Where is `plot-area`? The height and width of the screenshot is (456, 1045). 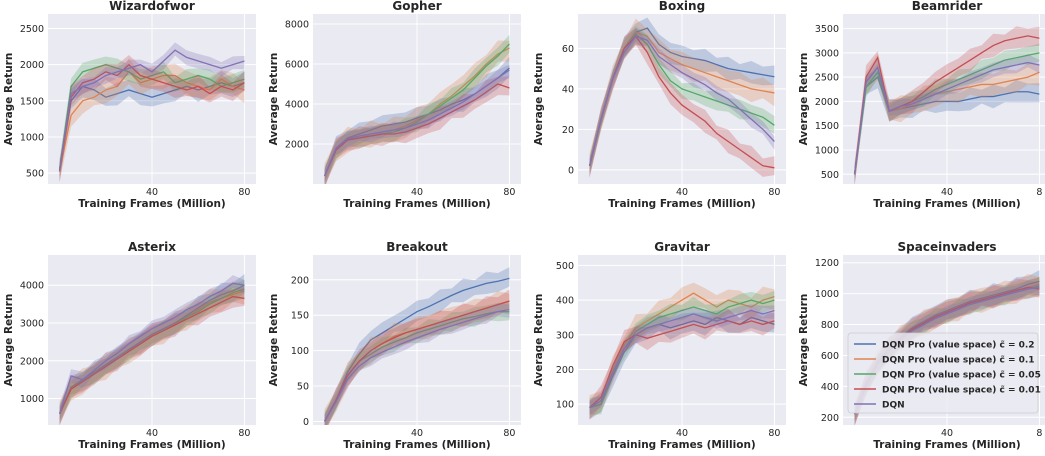 plot-area is located at coordinates (944, 99).